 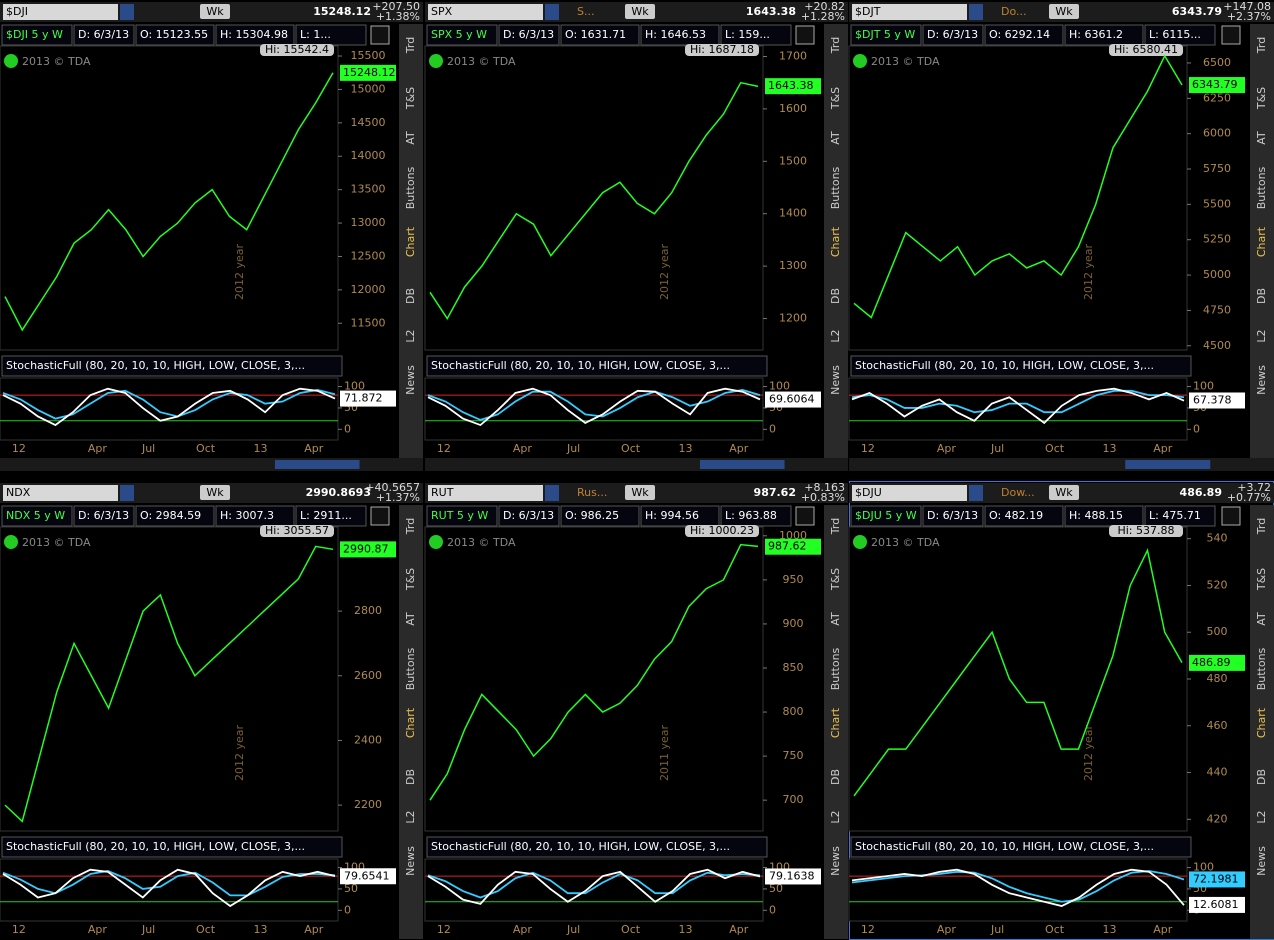 I want to click on symbol-input: $DJU, so click(x=868, y=492).